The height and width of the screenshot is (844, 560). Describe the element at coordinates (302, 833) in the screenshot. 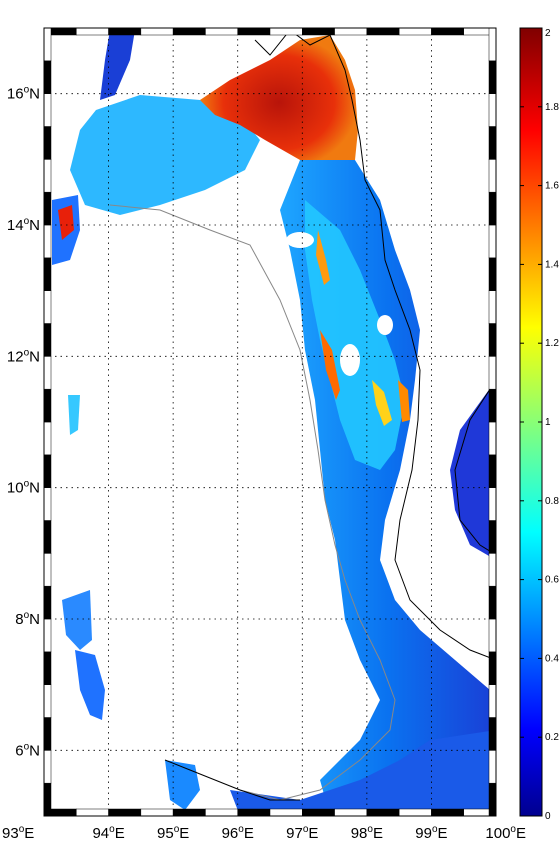

I see `lon-label: 97oE` at that location.